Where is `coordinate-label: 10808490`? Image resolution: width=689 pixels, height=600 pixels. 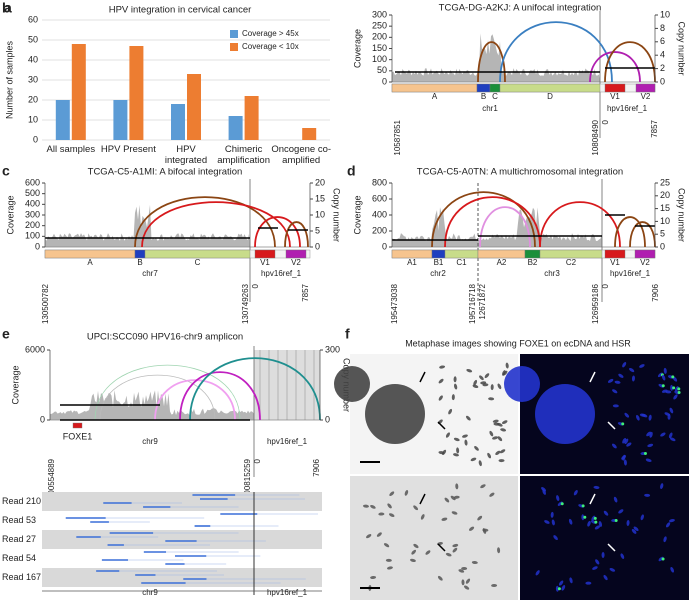 coordinate-label: 10808490 is located at coordinates (595, 137).